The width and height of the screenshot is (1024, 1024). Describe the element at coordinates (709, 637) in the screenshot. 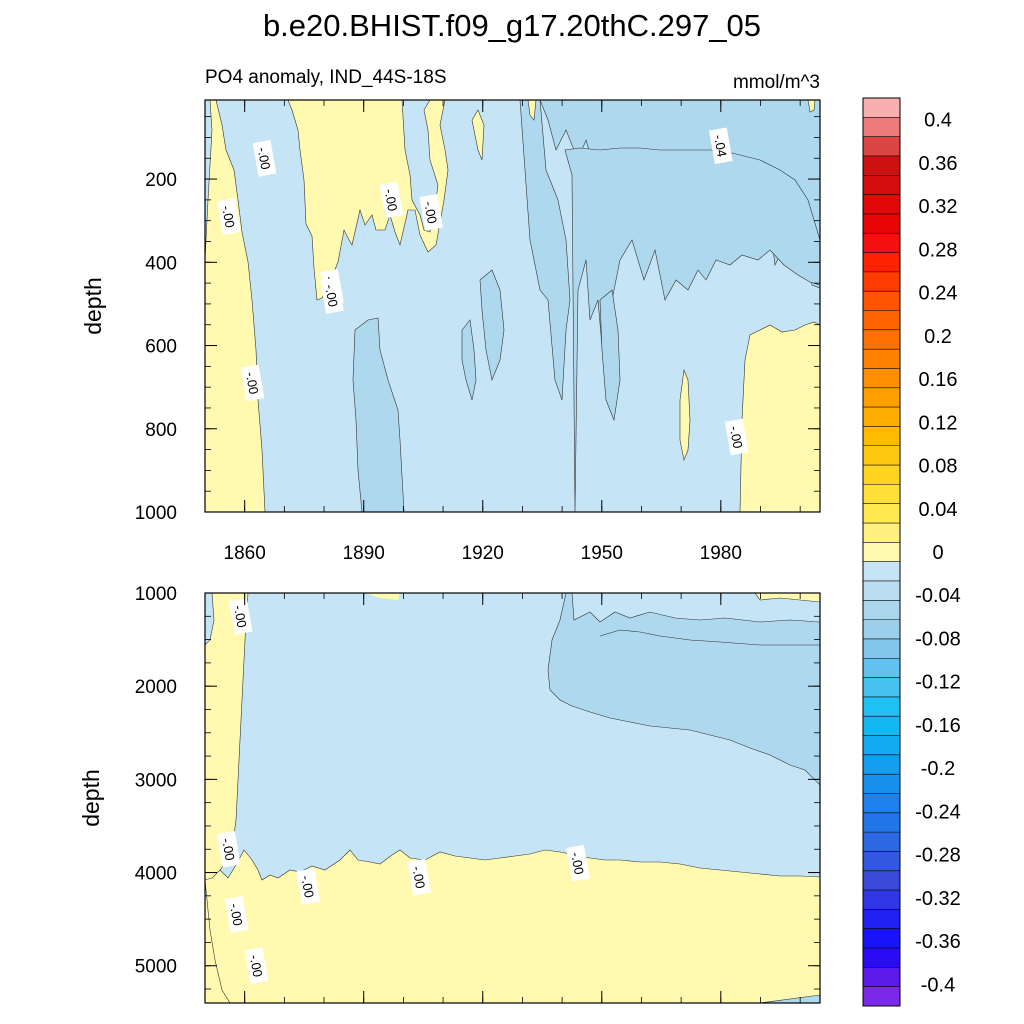

I see `lower-contour-line` at that location.